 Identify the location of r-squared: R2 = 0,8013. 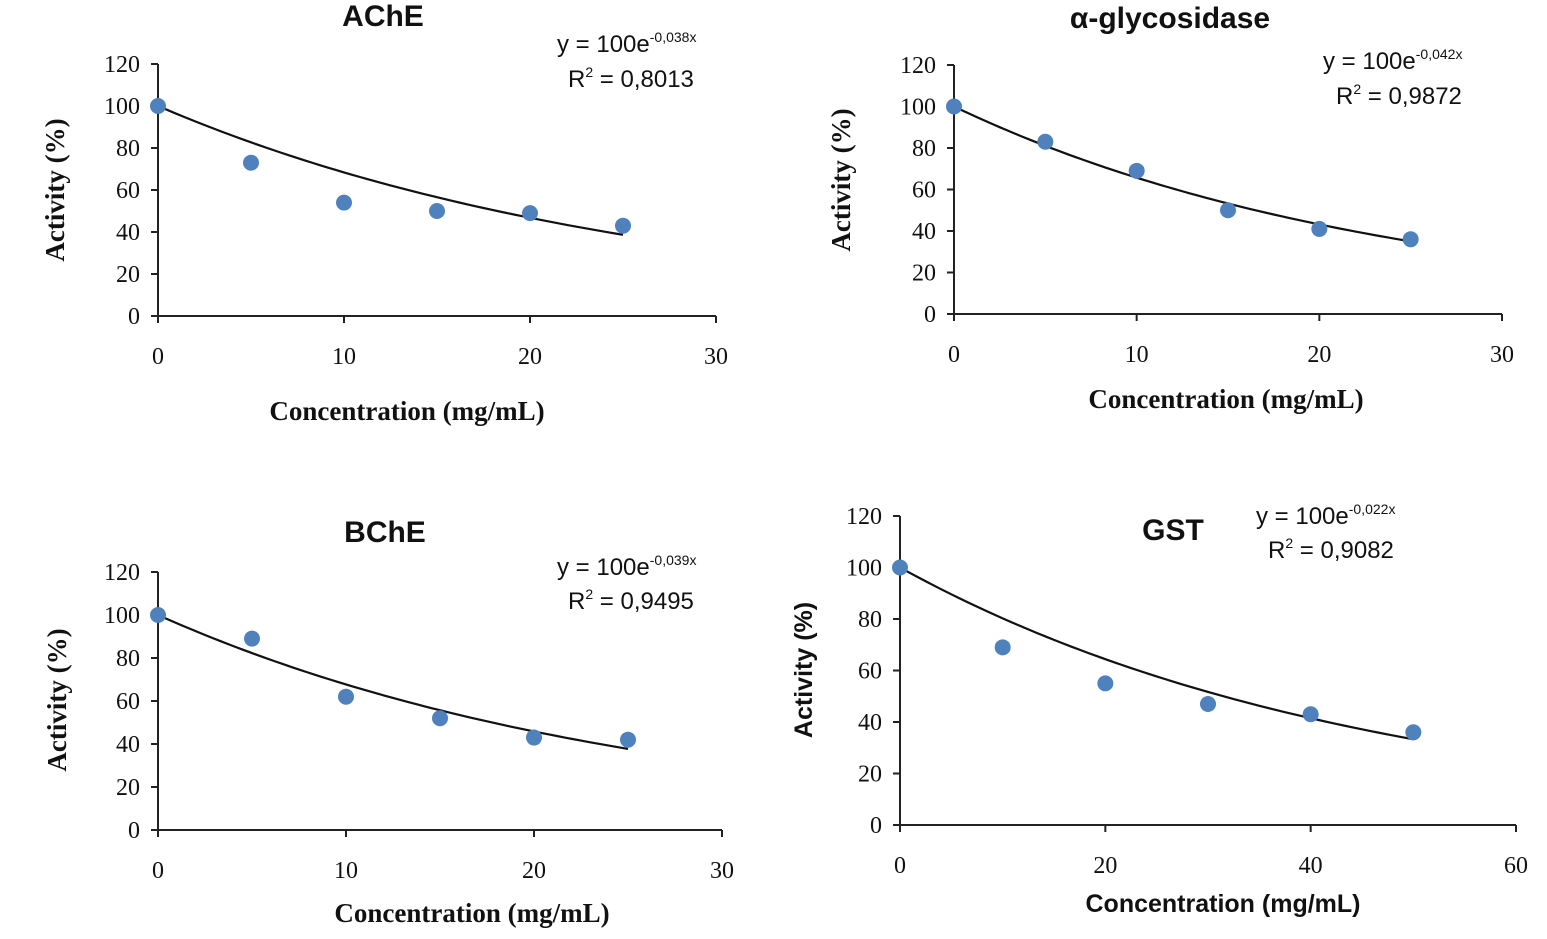
(631, 78).